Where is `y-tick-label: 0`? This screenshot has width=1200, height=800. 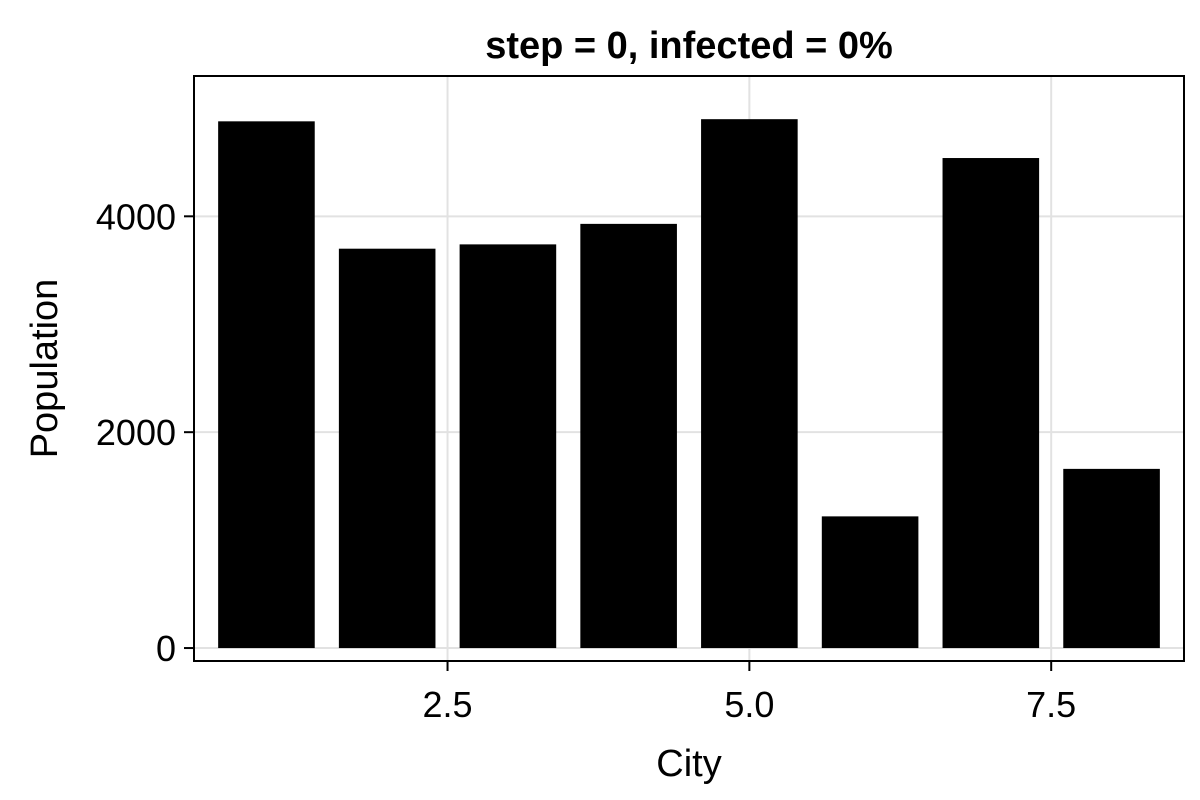 y-tick-label: 0 is located at coordinates (166, 648).